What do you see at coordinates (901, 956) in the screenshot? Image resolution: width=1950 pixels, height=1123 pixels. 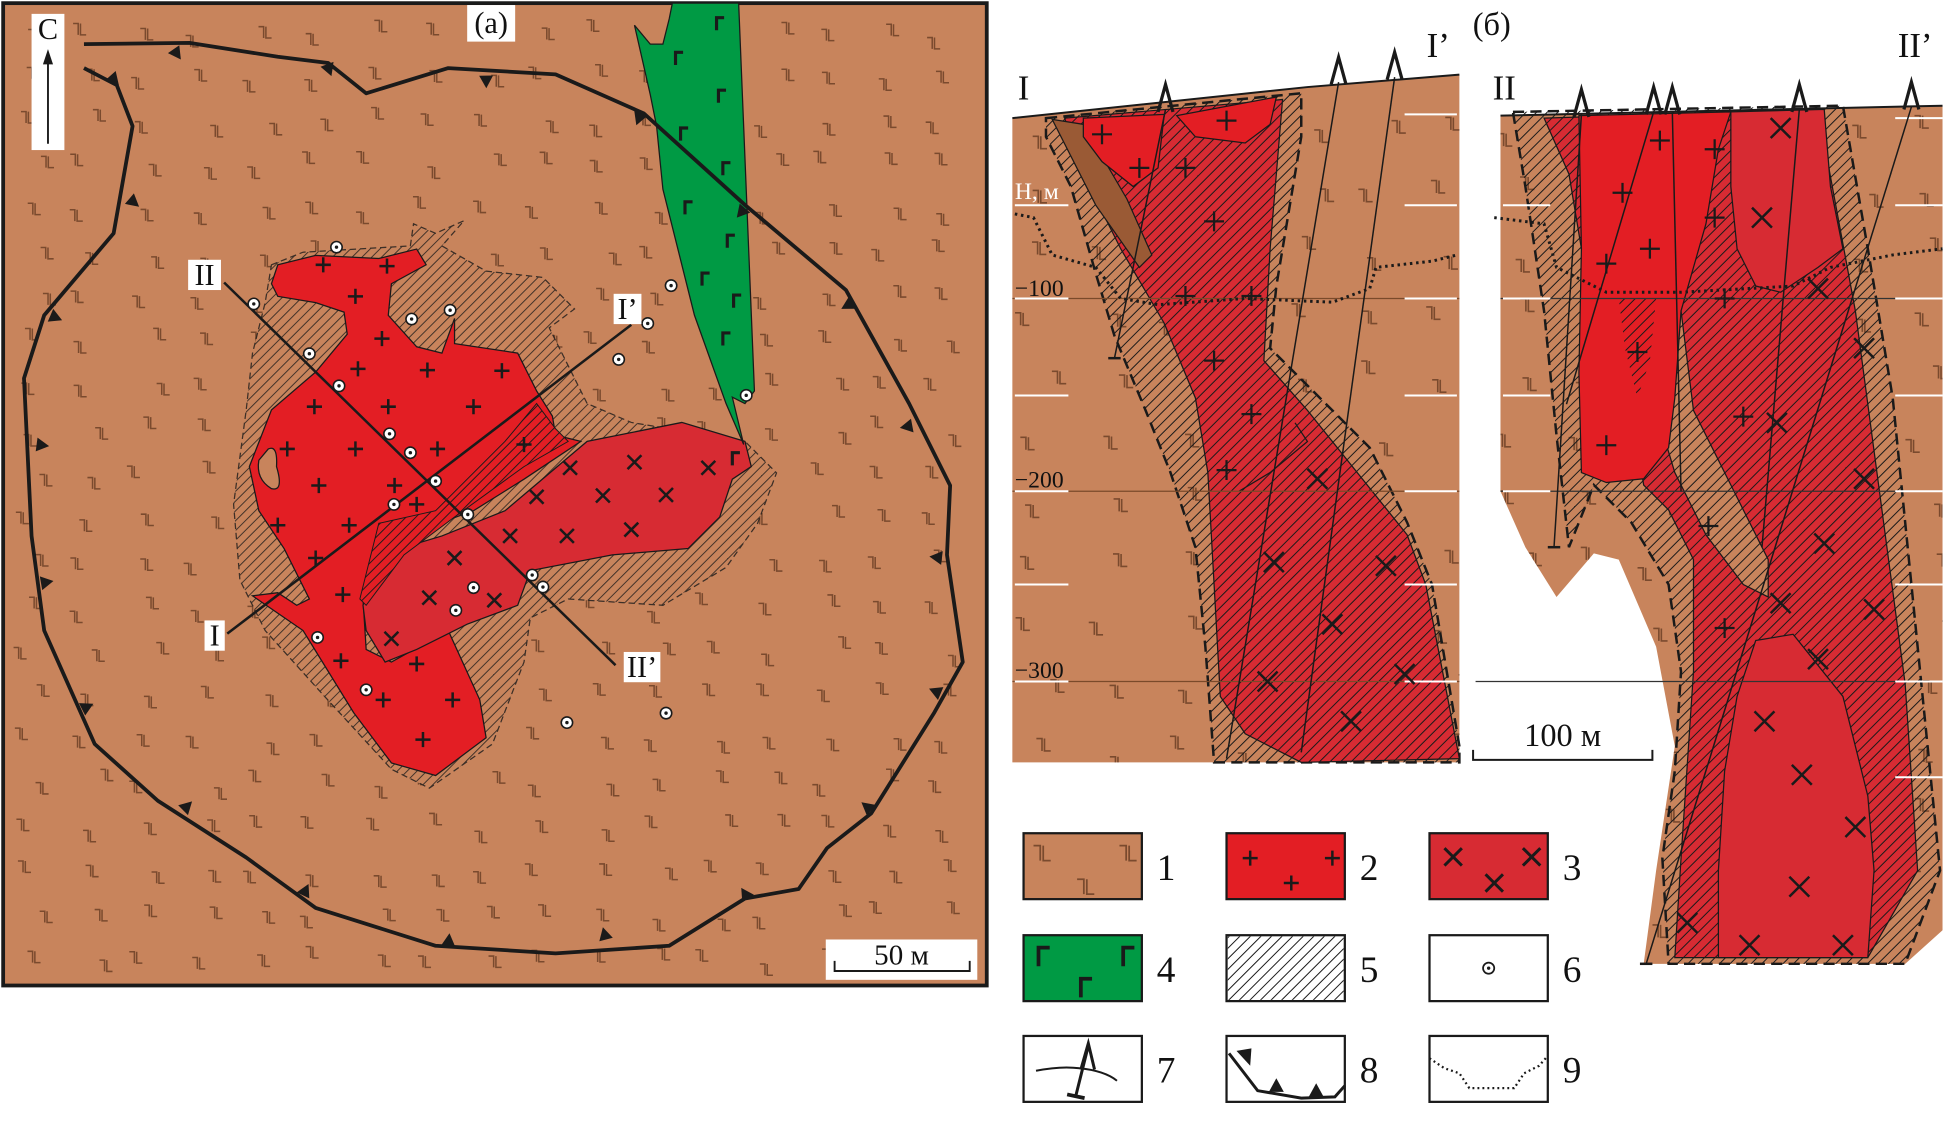 I see `svg-text: 50 м` at bounding box center [901, 956].